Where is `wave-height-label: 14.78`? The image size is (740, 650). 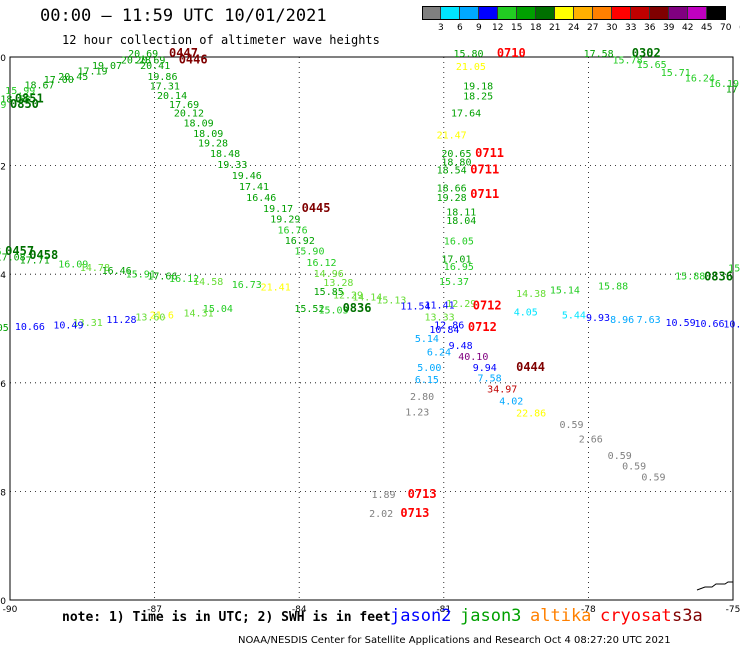
wave-height-label: 14.78 is located at coordinates (95, 268).